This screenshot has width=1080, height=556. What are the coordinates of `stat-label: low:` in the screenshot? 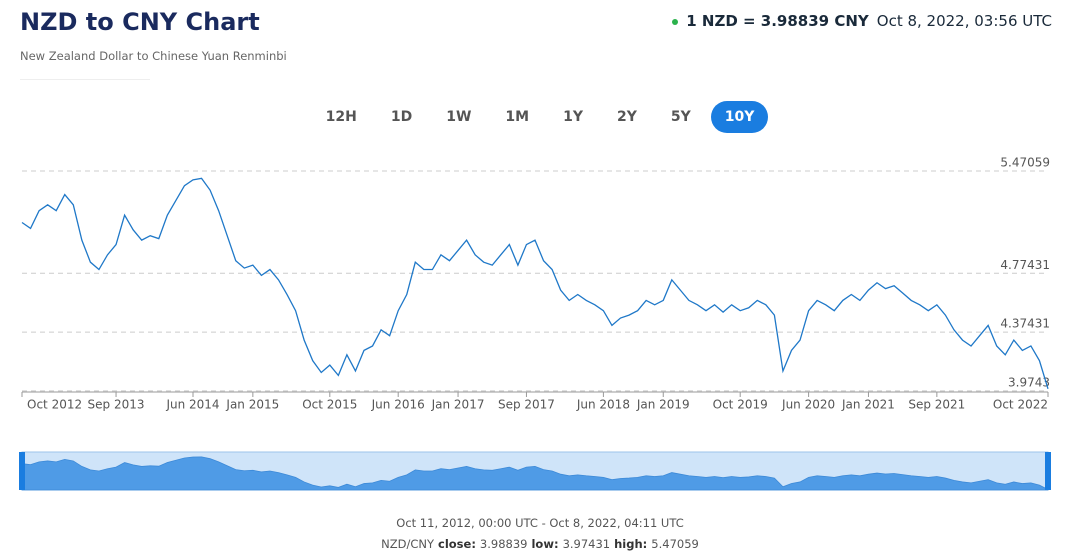 It's located at (545, 544).